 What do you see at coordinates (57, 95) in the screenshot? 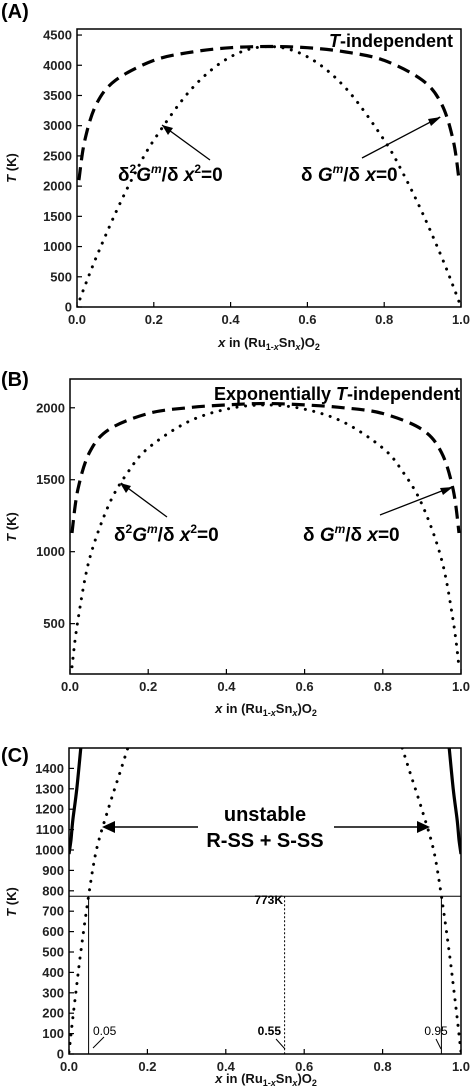
I see `y-tick-label: 3500` at bounding box center [57, 95].